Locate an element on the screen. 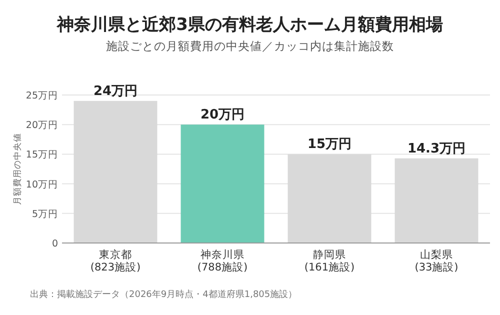 This screenshot has height=315, width=500. data-label: 20万円 is located at coordinates (222, 115).